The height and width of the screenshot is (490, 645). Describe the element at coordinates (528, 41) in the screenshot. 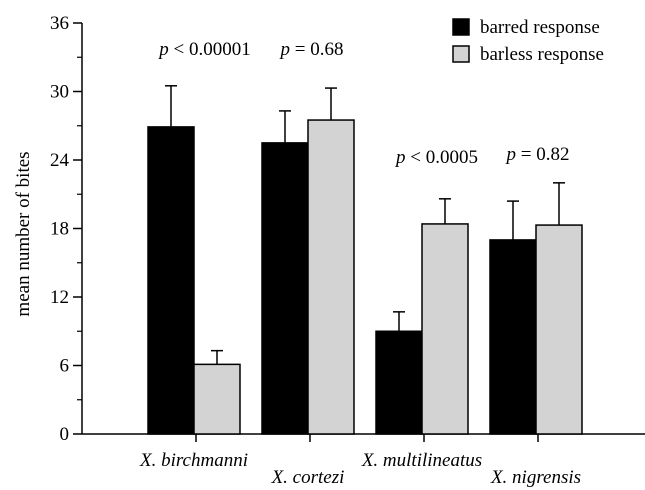

I see `legend: barred response barless response` at that location.